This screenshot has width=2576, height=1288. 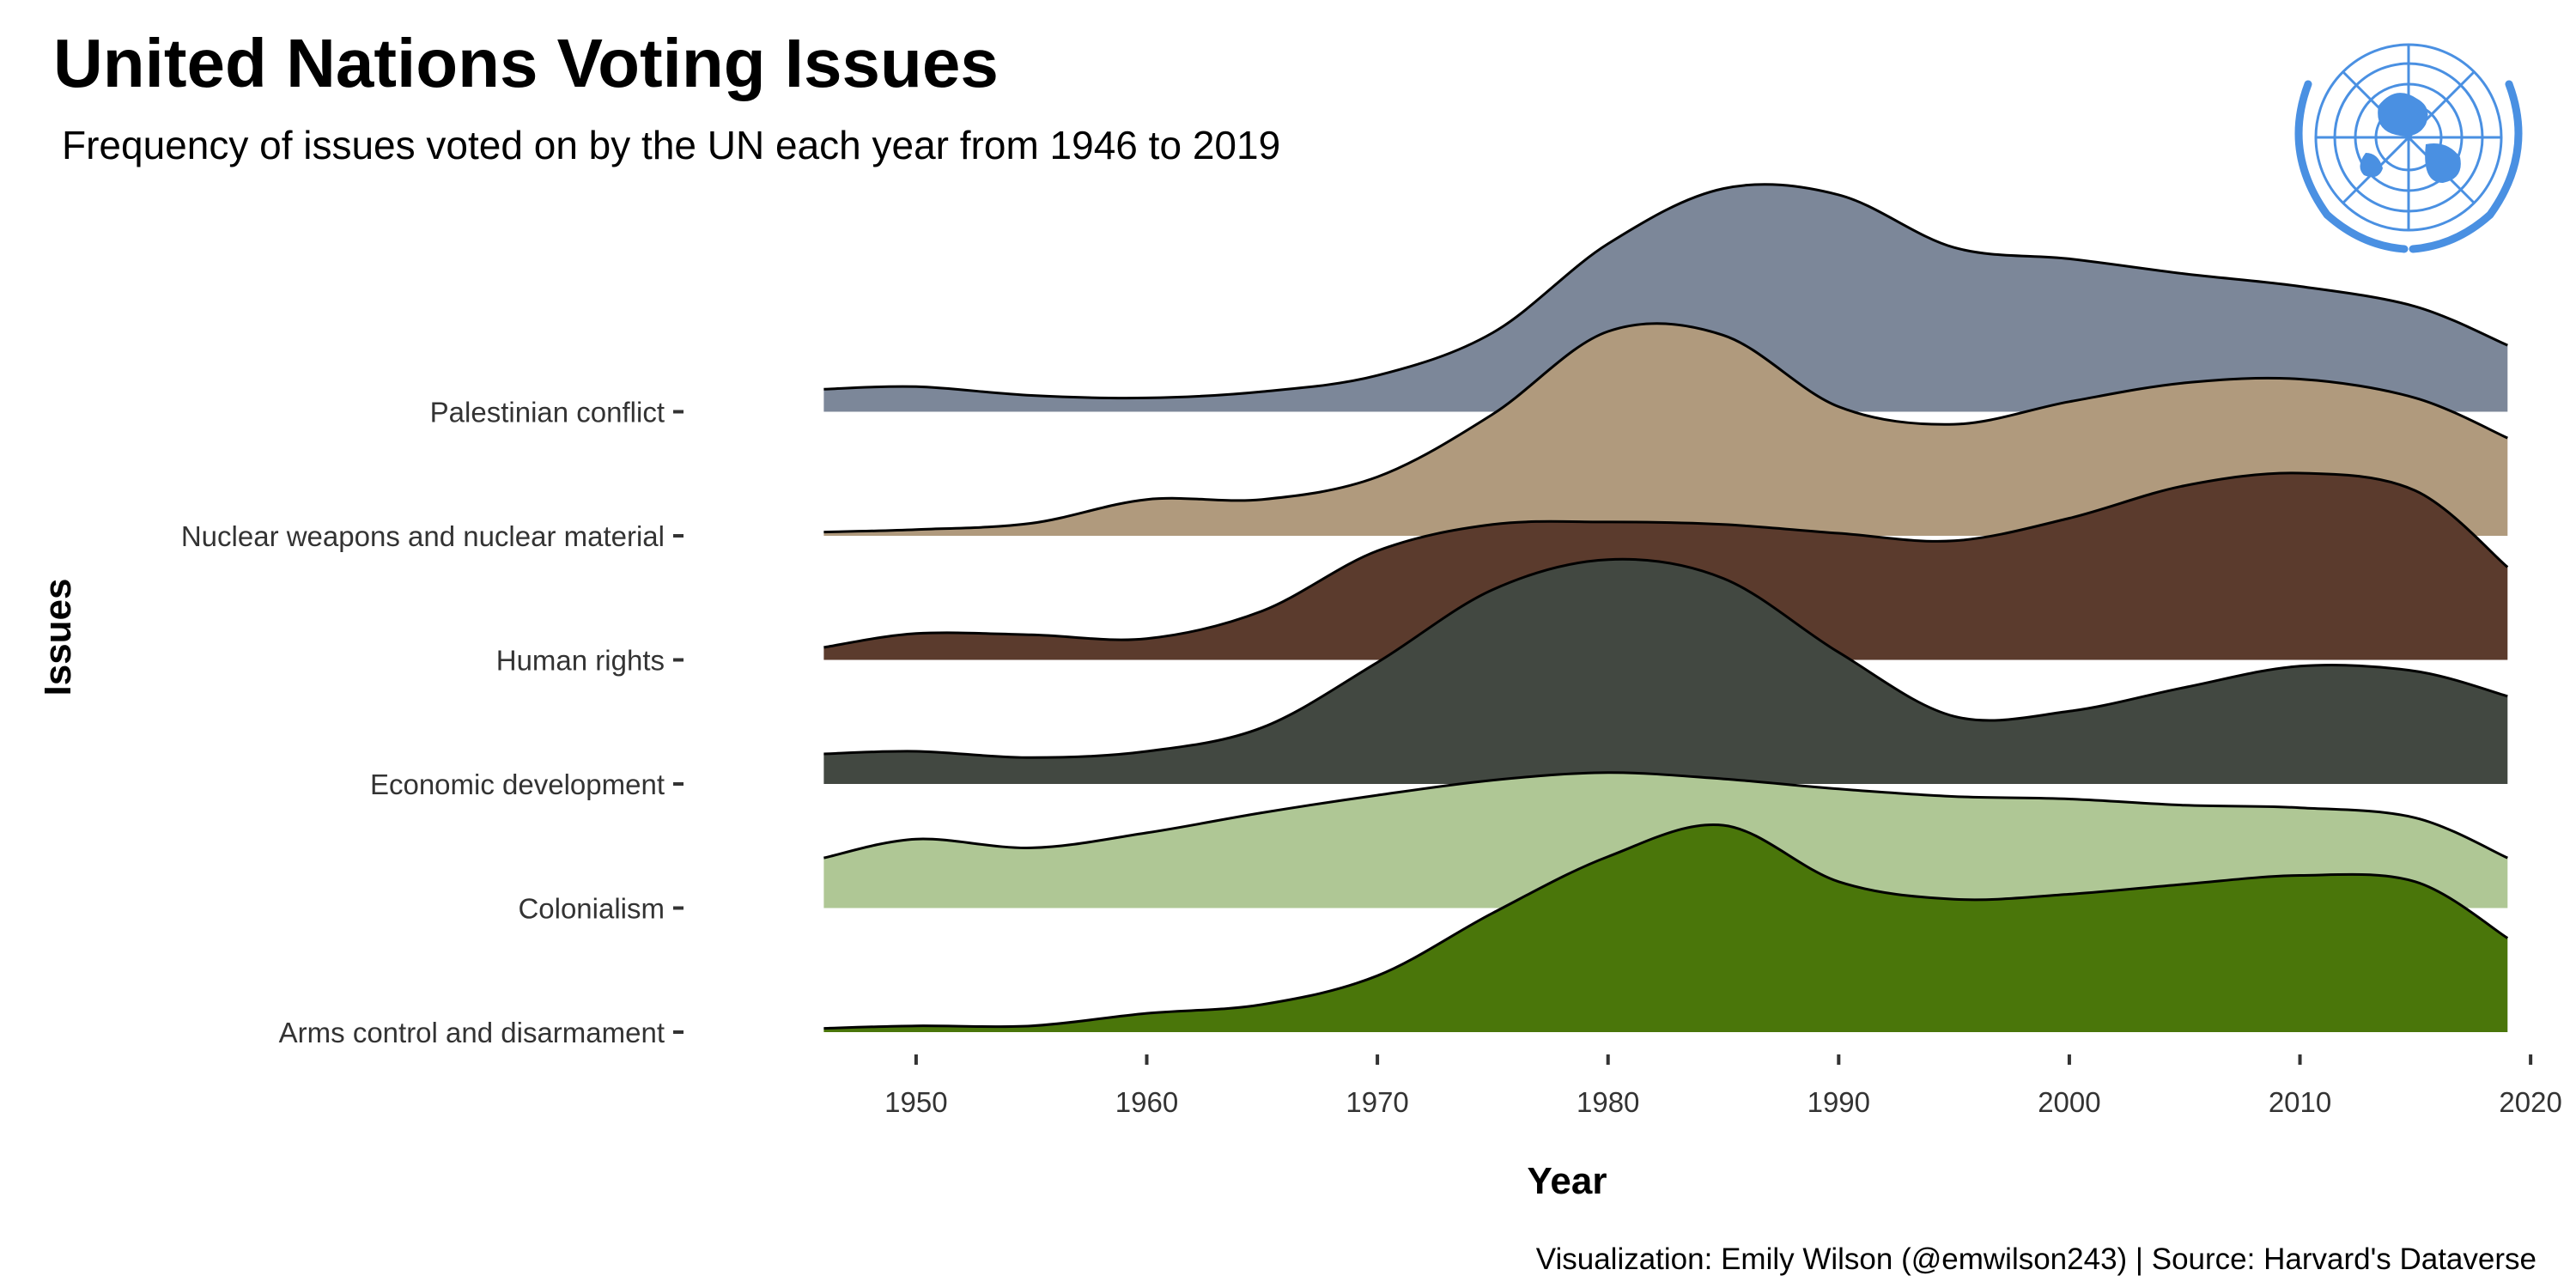 What do you see at coordinates (1146, 1102) in the screenshot?
I see `x-tick-label-1960: 1960` at bounding box center [1146, 1102].